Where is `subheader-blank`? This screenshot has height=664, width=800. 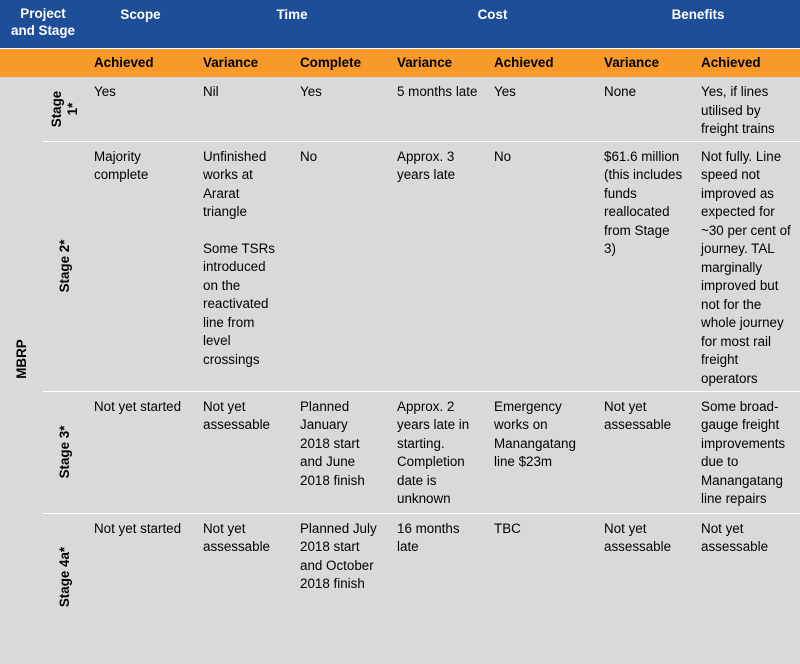 subheader-blank is located at coordinates (43, 62).